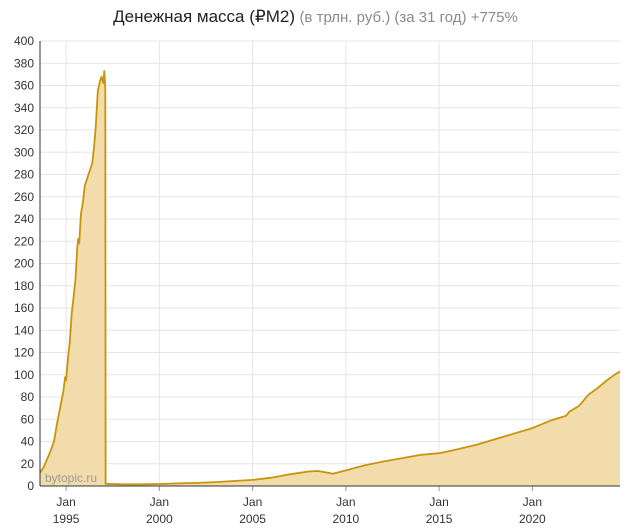 The height and width of the screenshot is (528, 631). What do you see at coordinates (24, 63) in the screenshot?
I see `y-tick-label: 380` at bounding box center [24, 63].